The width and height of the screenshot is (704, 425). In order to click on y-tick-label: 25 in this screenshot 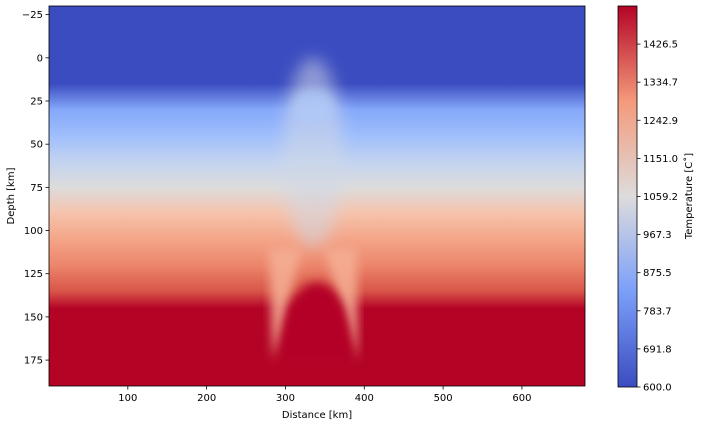, I will do `click(36, 102)`.